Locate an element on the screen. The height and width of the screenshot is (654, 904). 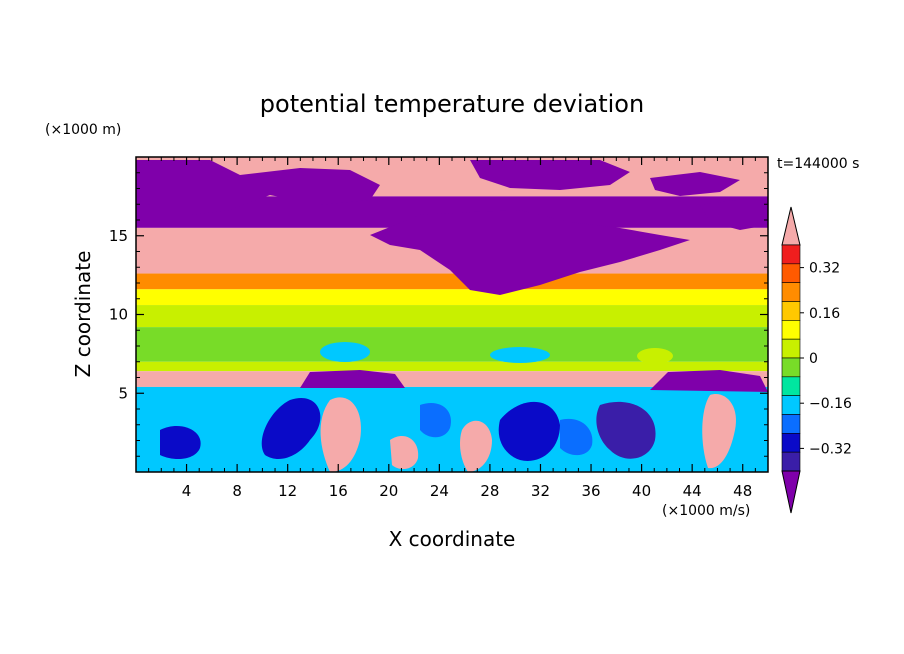
upper-left-purple-blob is located at coordinates (258, 187).